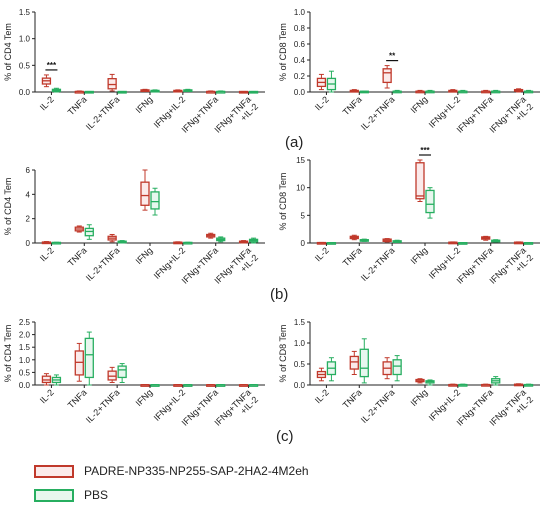 This screenshot has width=550, height=511. What do you see at coordinates (300, 76) in the screenshot?
I see `y-tick-label: 0.2` at bounding box center [300, 76].